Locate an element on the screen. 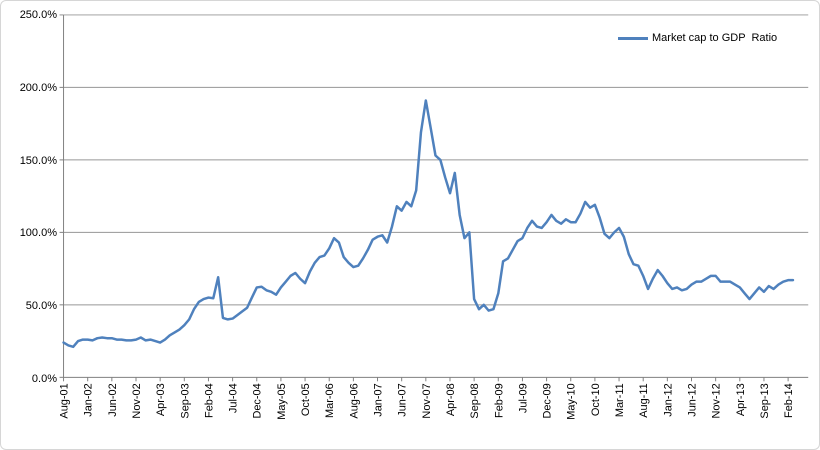  x-axis-tick-label: Feb-04 is located at coordinates (209, 400).